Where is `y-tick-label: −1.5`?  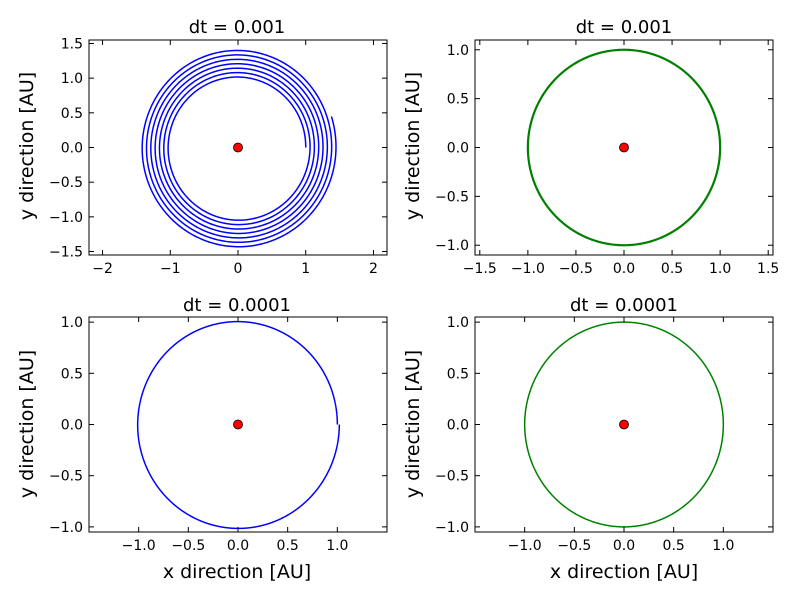 y-tick-label: −1.5 is located at coordinates (66, 253).